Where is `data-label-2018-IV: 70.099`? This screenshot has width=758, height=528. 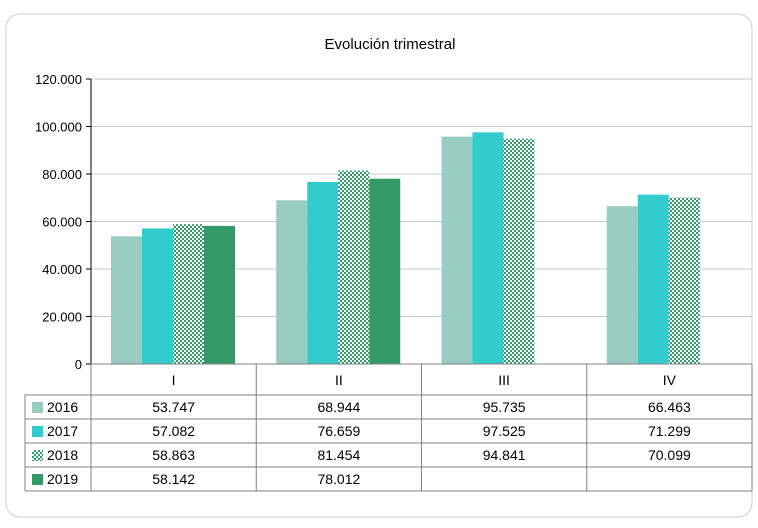 data-label-2018-IV: 70.099 is located at coordinates (669, 455).